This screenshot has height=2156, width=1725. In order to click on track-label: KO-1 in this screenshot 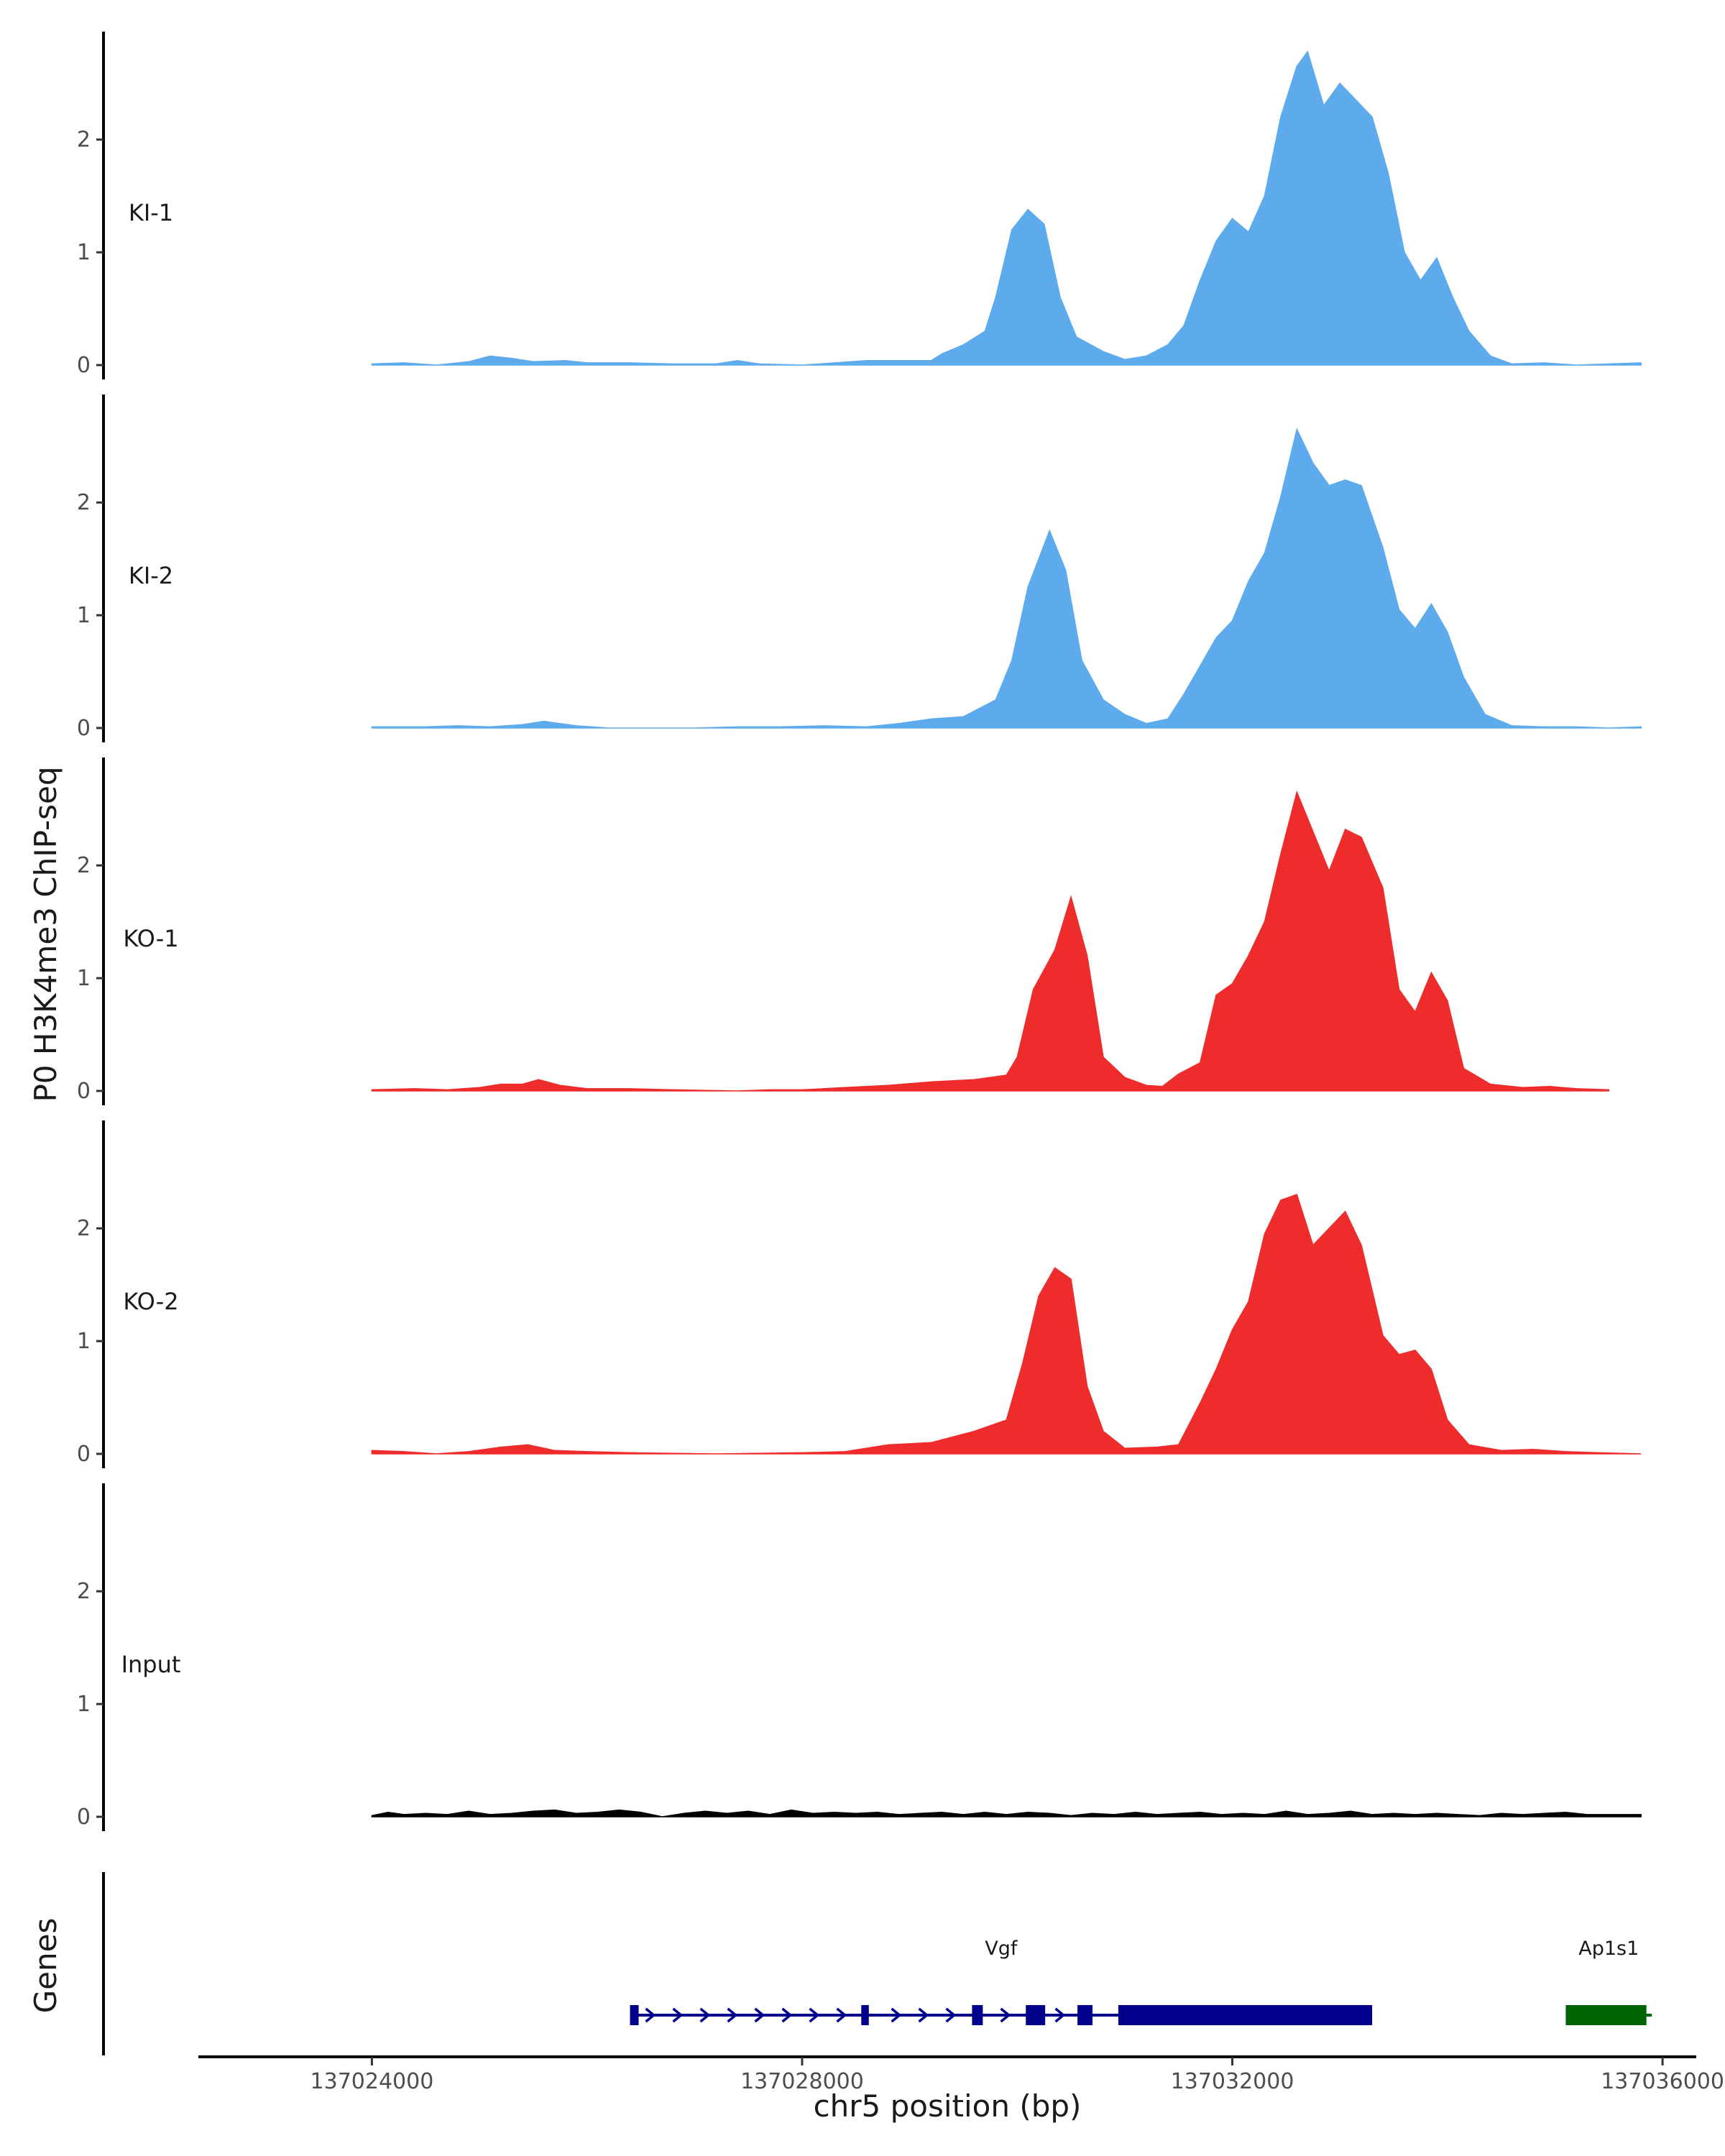, I will do `click(150, 938)`.